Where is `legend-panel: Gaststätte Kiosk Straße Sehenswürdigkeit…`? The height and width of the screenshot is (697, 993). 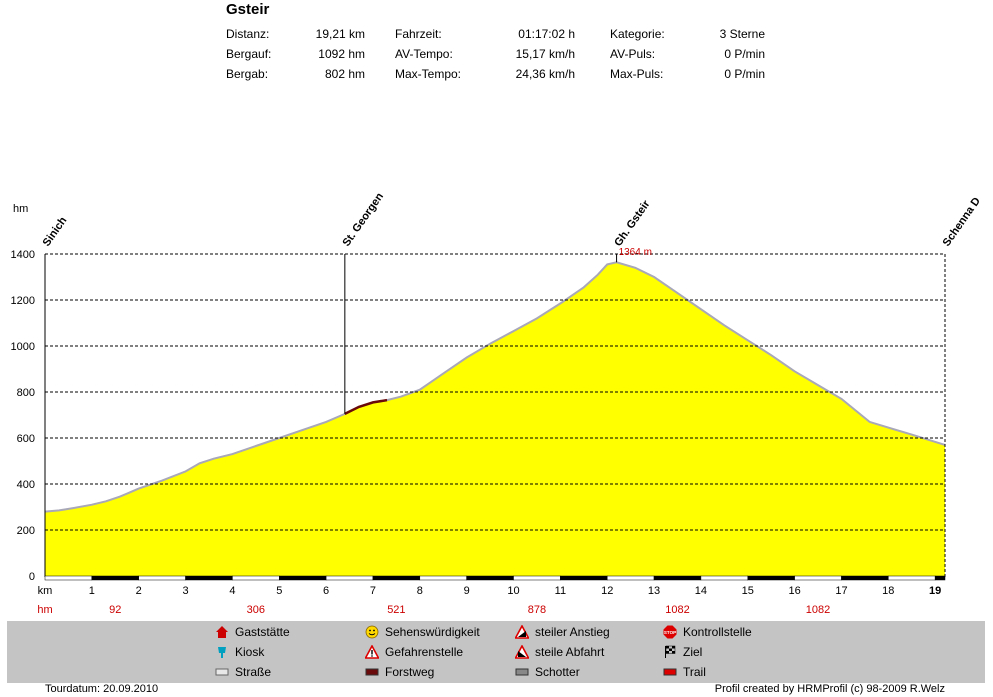
legend-panel: Gaststätte Kiosk Straße Sehenswürdigkeit… is located at coordinates (496, 652).